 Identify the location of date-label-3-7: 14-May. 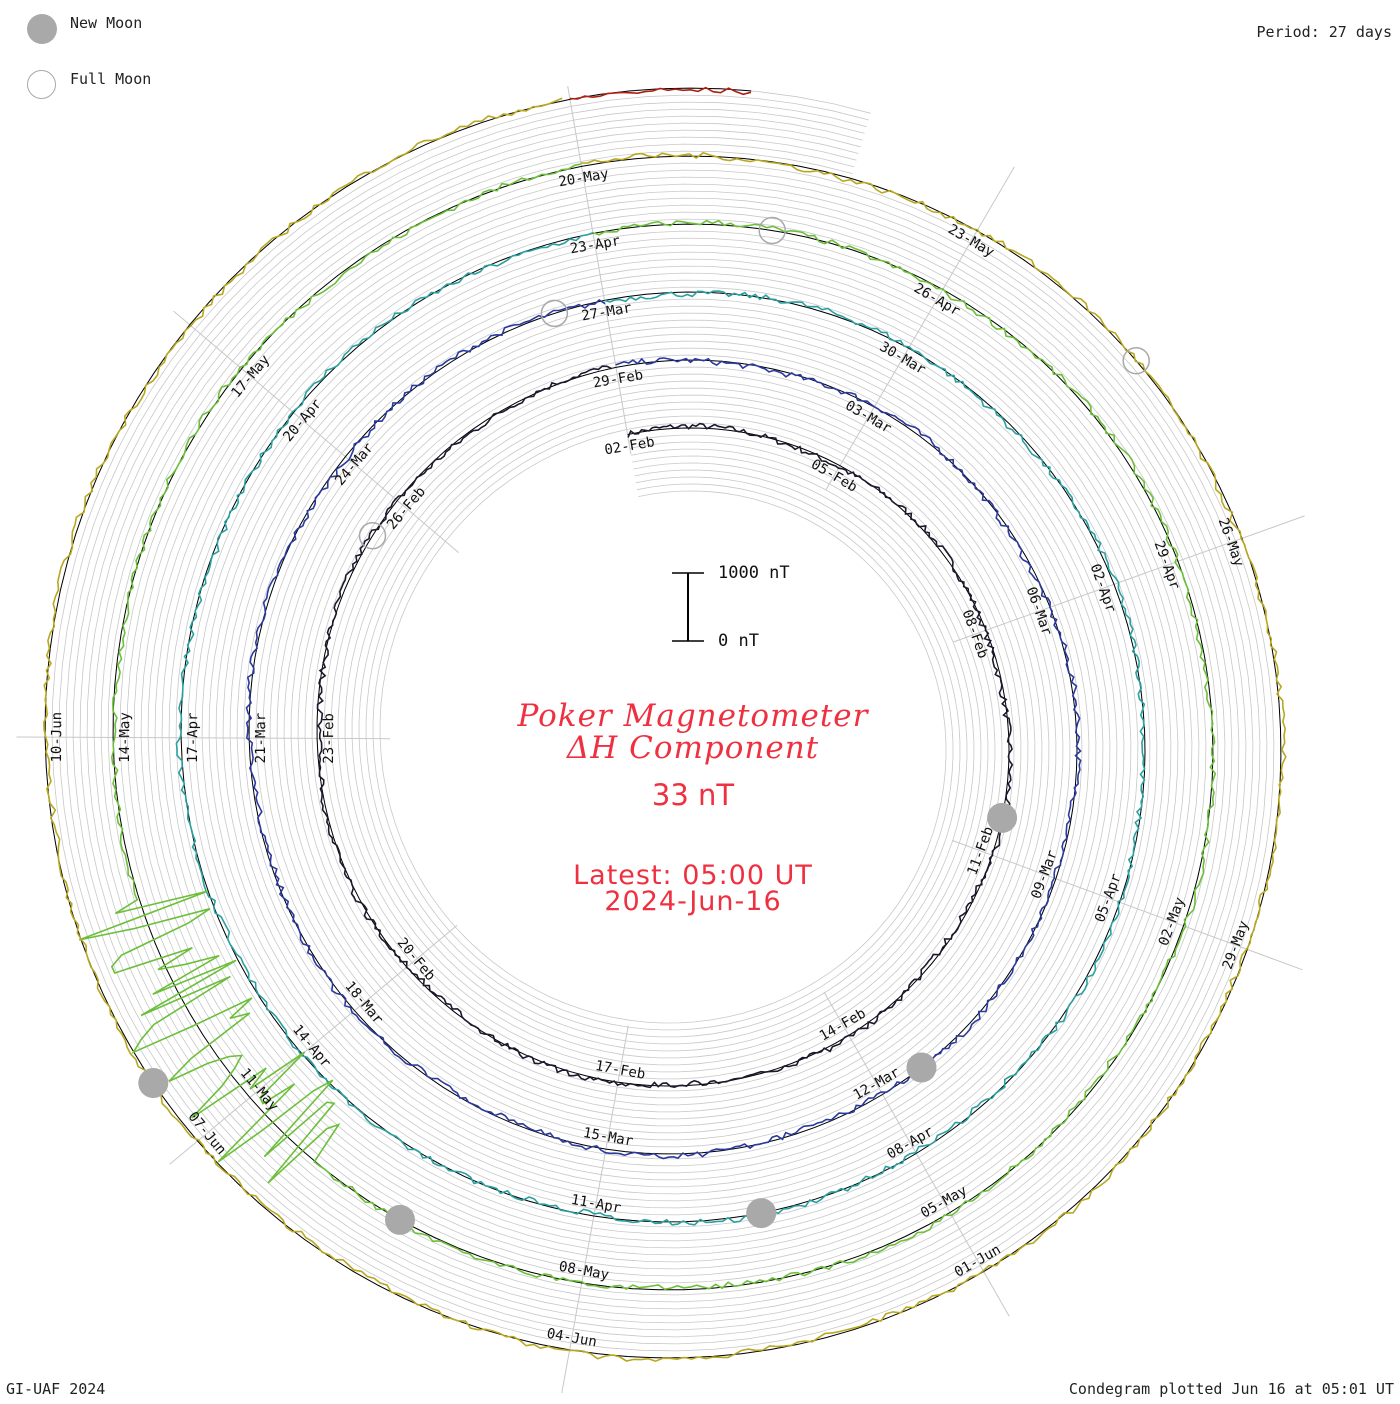
(125, 737).